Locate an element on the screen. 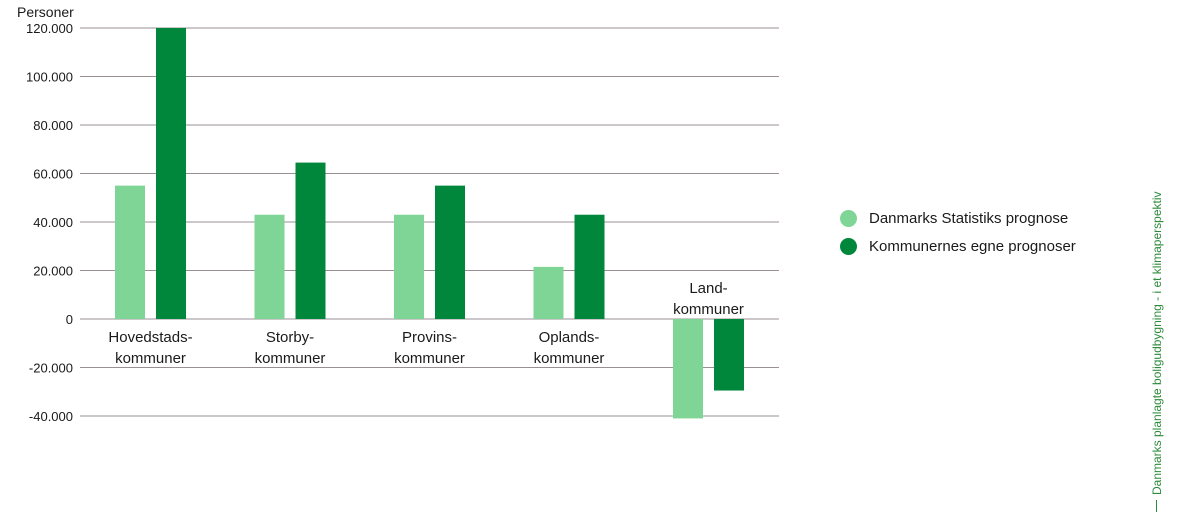 The width and height of the screenshot is (1195, 518). category-label: Hovedstads-kommuner is located at coordinates (150, 348).